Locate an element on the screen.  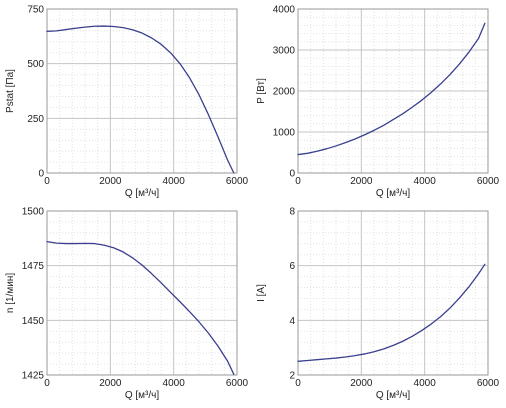
y-tick-label: 3000 is located at coordinates (284, 51).